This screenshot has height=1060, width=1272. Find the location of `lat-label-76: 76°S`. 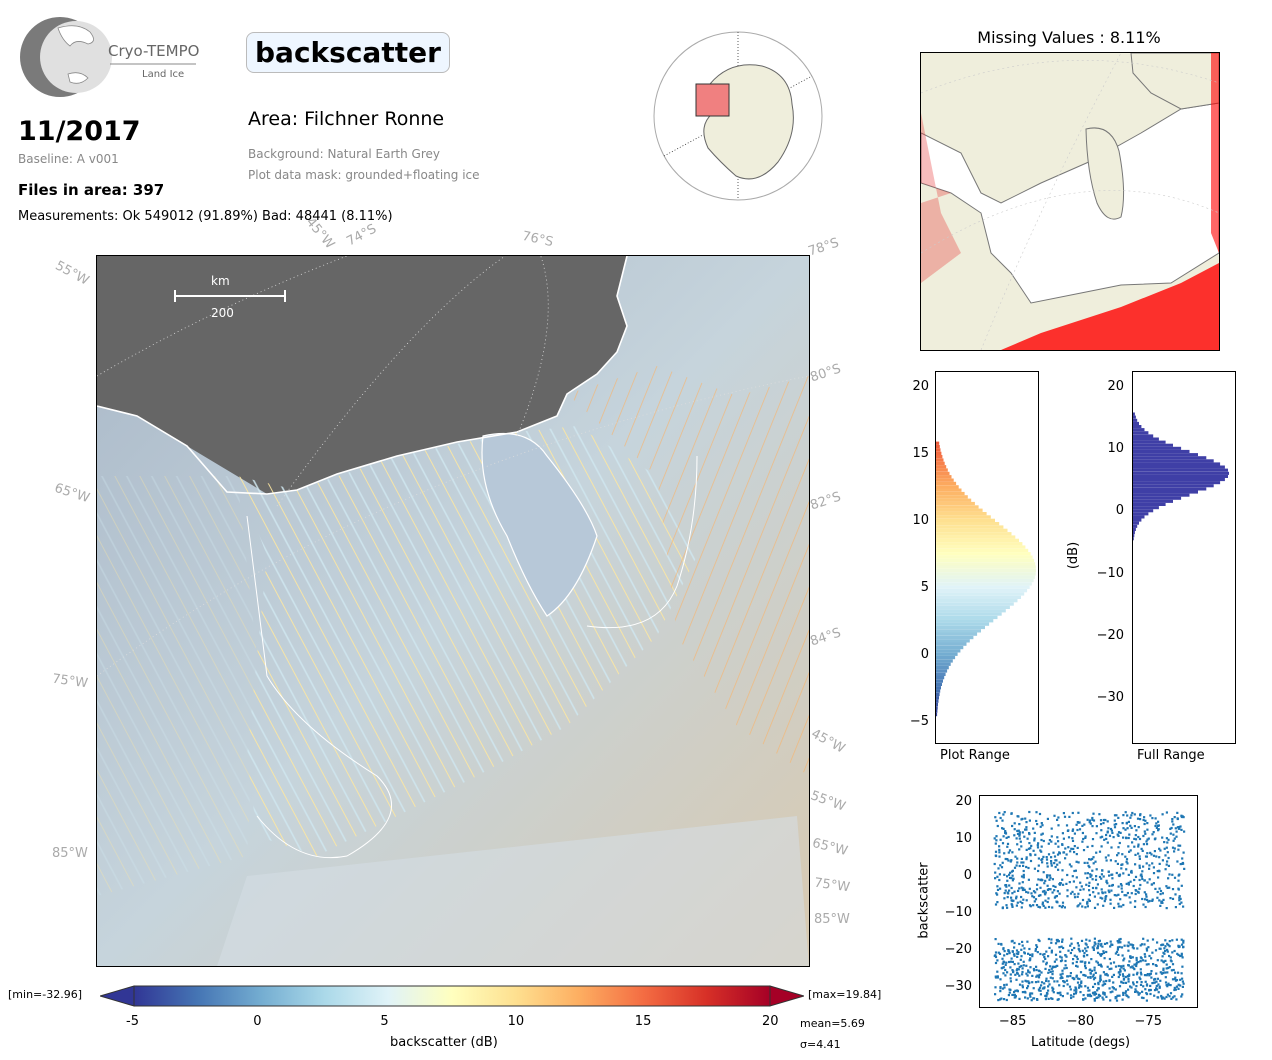

lat-label-76: 76°S is located at coordinates (537, 239).